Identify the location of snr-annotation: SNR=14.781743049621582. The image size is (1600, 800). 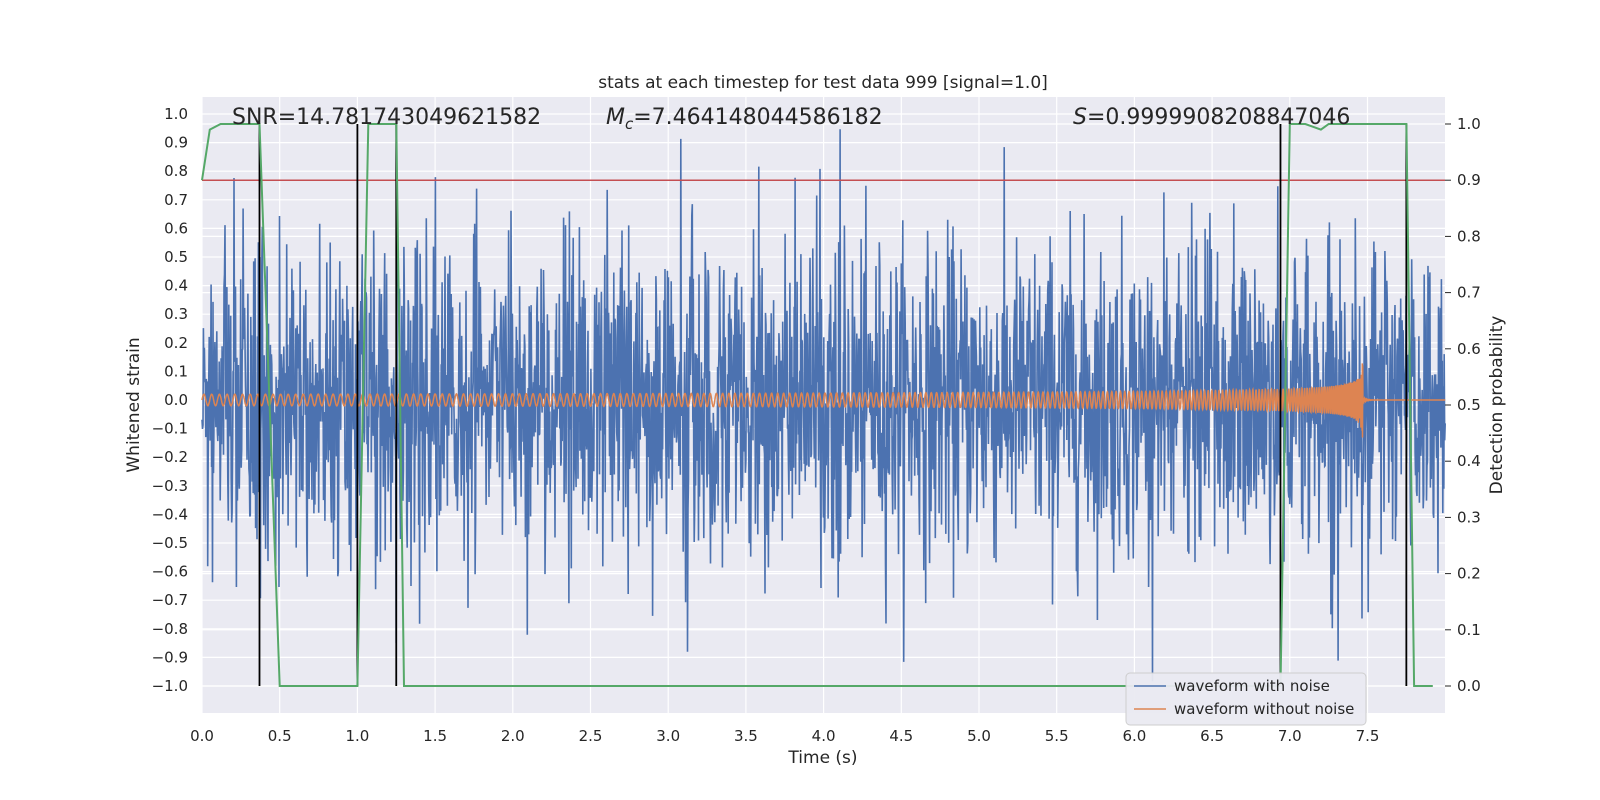
(386, 117).